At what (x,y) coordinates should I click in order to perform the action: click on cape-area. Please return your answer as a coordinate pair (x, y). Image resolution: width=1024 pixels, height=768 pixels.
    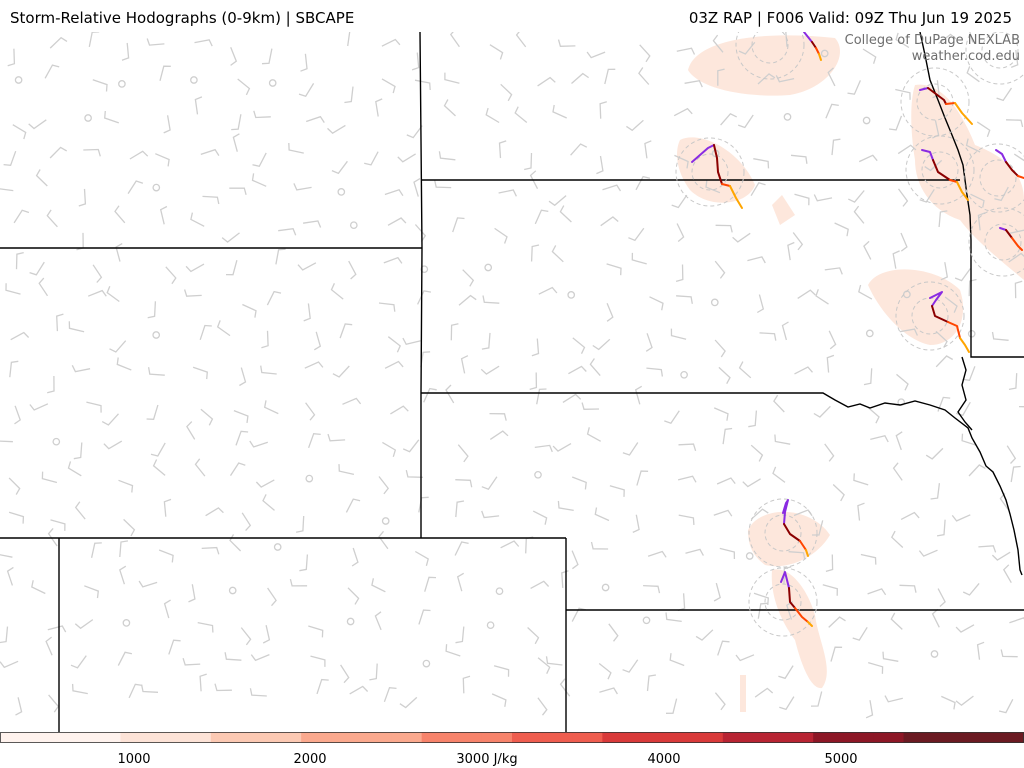
    Looking at the image, I should click on (716, 170).